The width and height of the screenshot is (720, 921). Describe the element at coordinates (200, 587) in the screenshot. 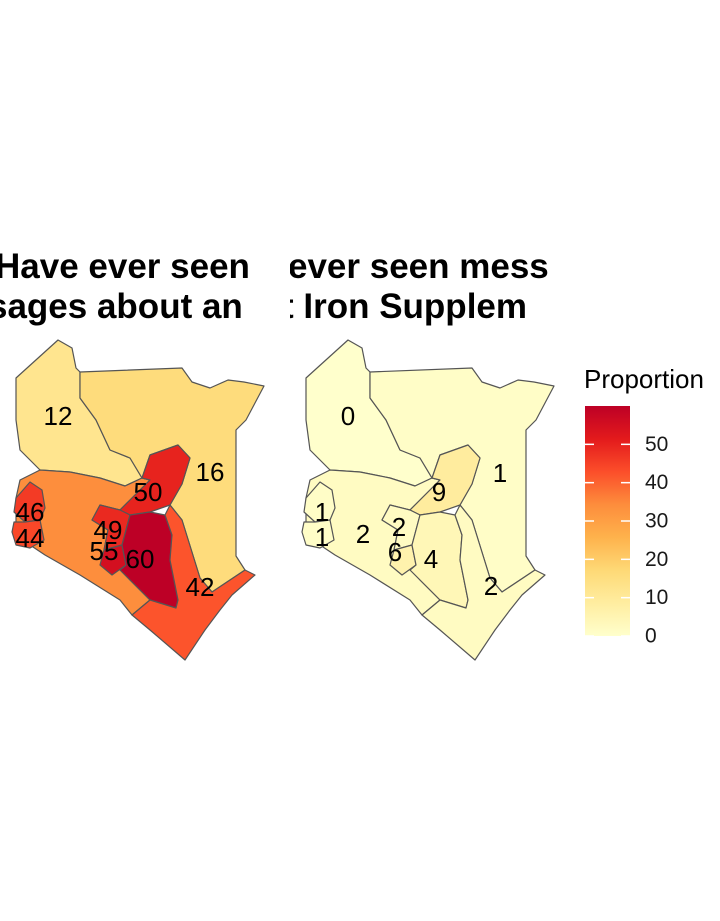

I see `label-coast: 42` at that location.